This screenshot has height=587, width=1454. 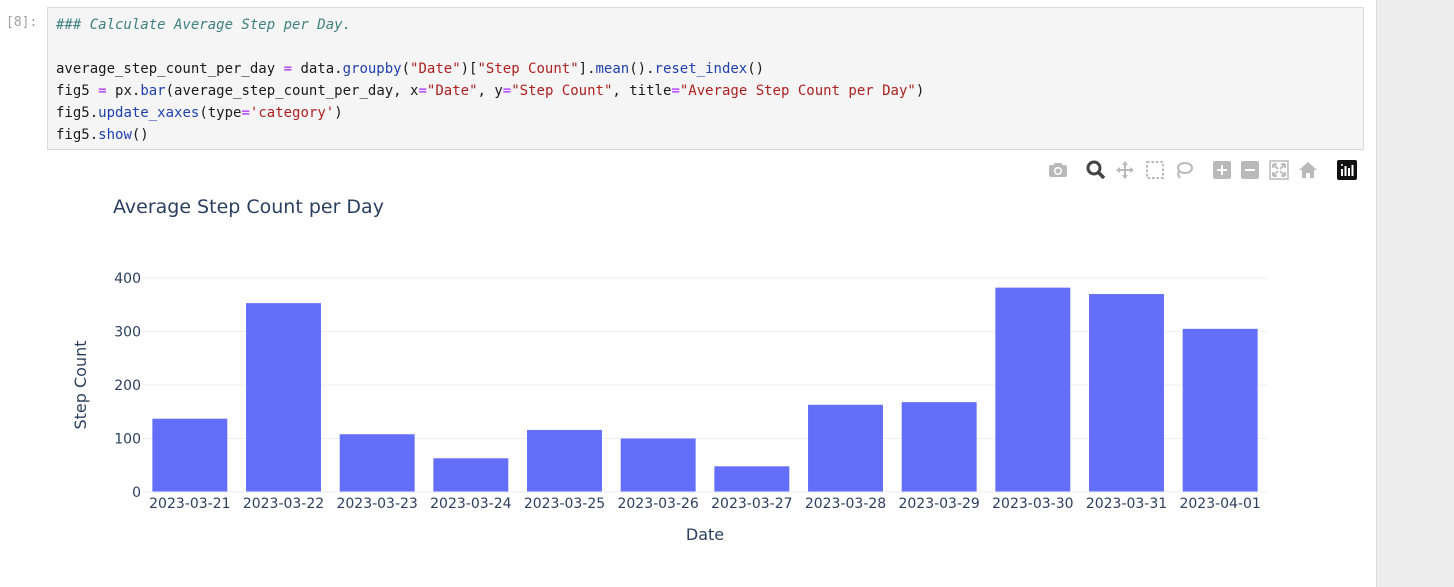 What do you see at coordinates (189, 504) in the screenshot?
I see `x-tick-label: 2023-03-21` at bounding box center [189, 504].